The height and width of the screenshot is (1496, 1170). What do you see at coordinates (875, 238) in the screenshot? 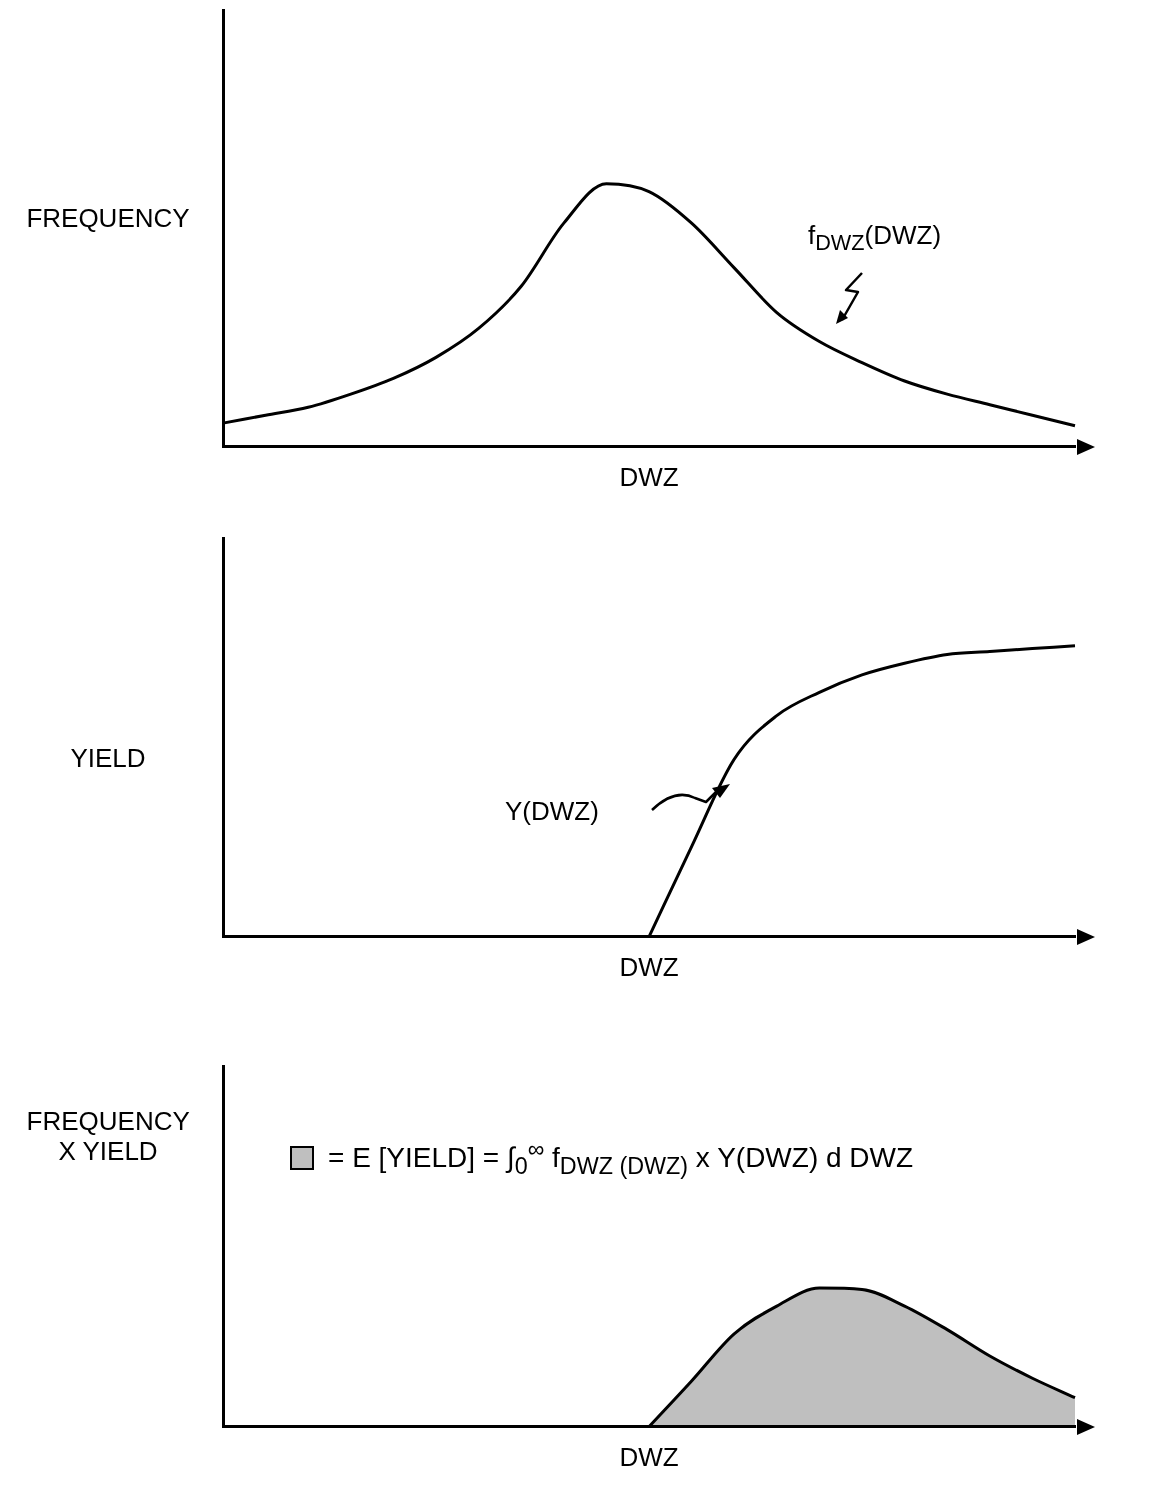
I see `annotation: f$_{DWZ}$(DWZ)` at bounding box center [875, 238].